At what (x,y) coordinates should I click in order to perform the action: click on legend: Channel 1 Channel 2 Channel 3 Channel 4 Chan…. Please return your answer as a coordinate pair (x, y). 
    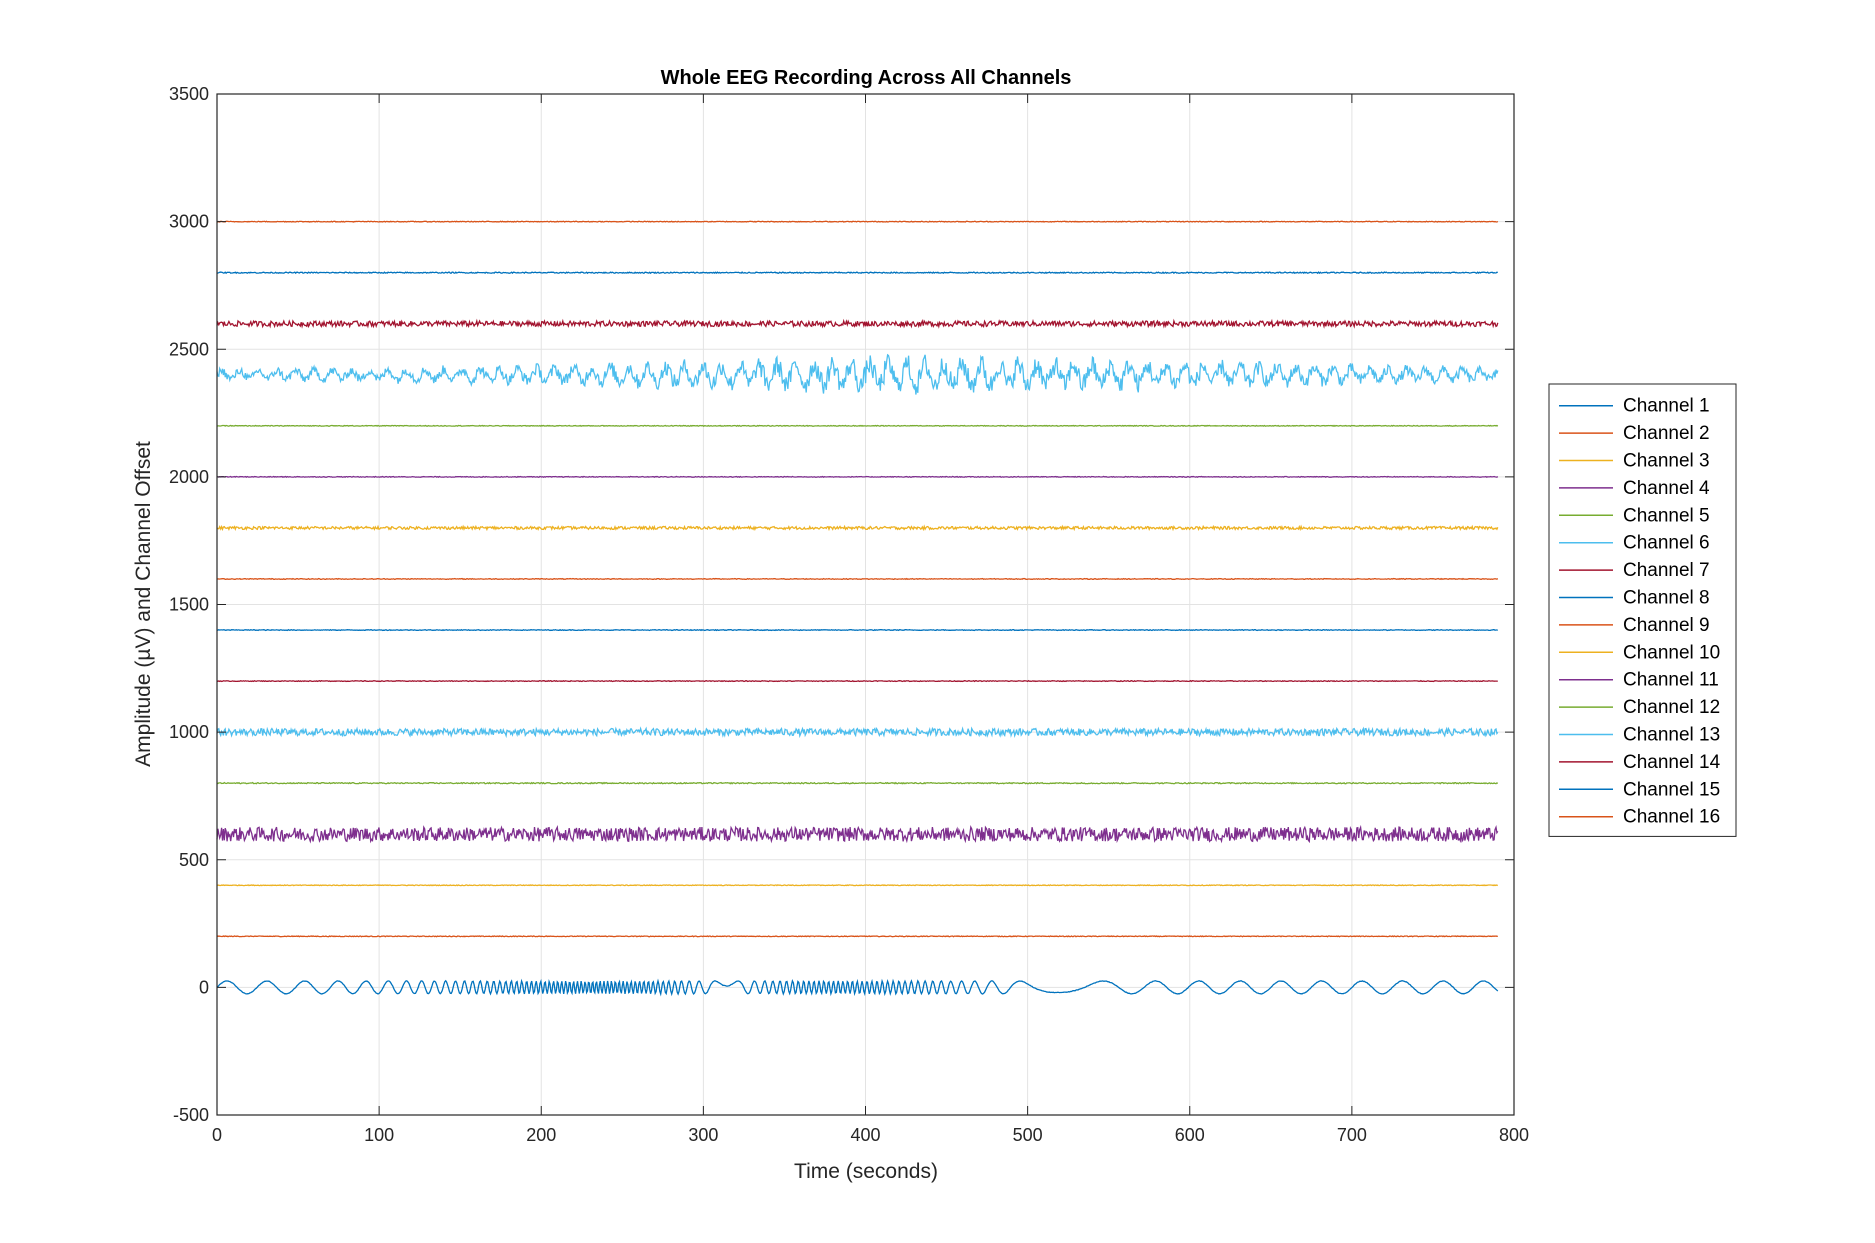
    Looking at the image, I should click on (1642, 610).